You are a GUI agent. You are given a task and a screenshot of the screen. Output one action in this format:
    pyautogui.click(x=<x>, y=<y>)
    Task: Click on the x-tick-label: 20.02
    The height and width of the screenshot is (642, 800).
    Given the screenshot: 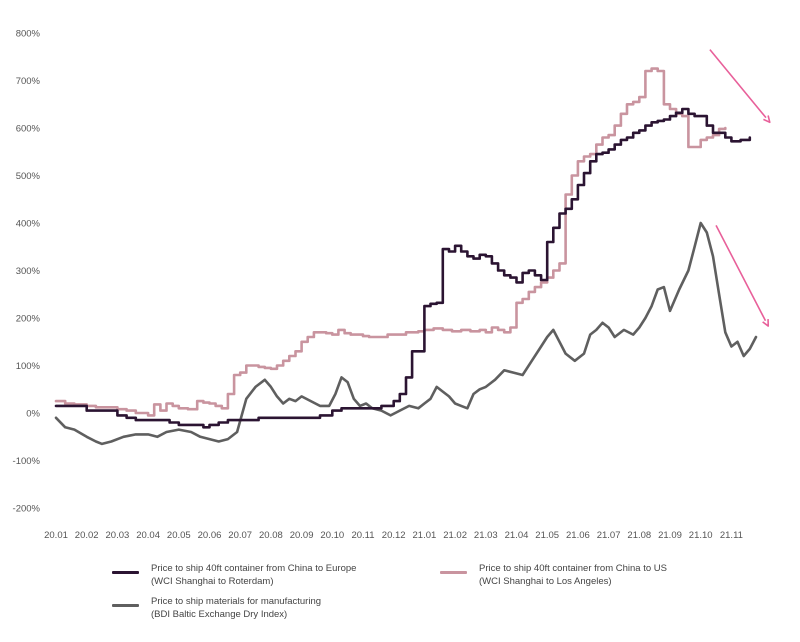 What is the action you would take?
    pyautogui.click(x=87, y=535)
    